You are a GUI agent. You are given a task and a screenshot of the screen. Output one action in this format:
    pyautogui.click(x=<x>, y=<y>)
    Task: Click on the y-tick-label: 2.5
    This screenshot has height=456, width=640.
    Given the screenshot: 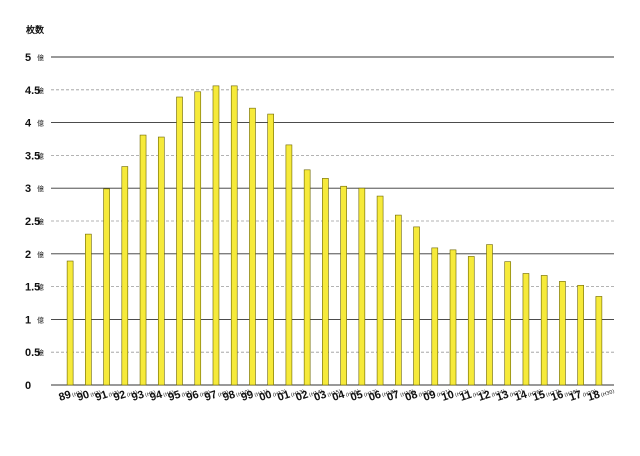 What is the action you would take?
    pyautogui.click(x=32, y=222)
    